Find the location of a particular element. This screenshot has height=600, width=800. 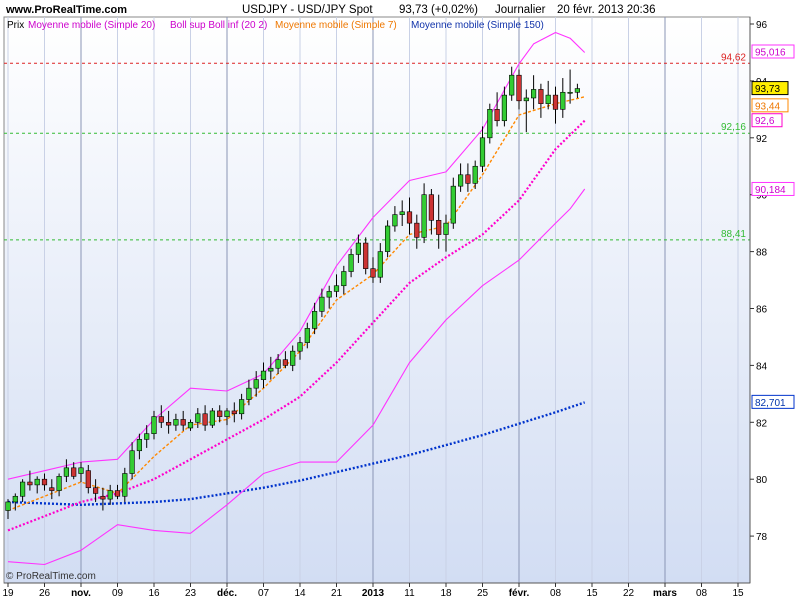

legend-boll: Boll sup Boll inf (20 2) is located at coordinates (218, 25).